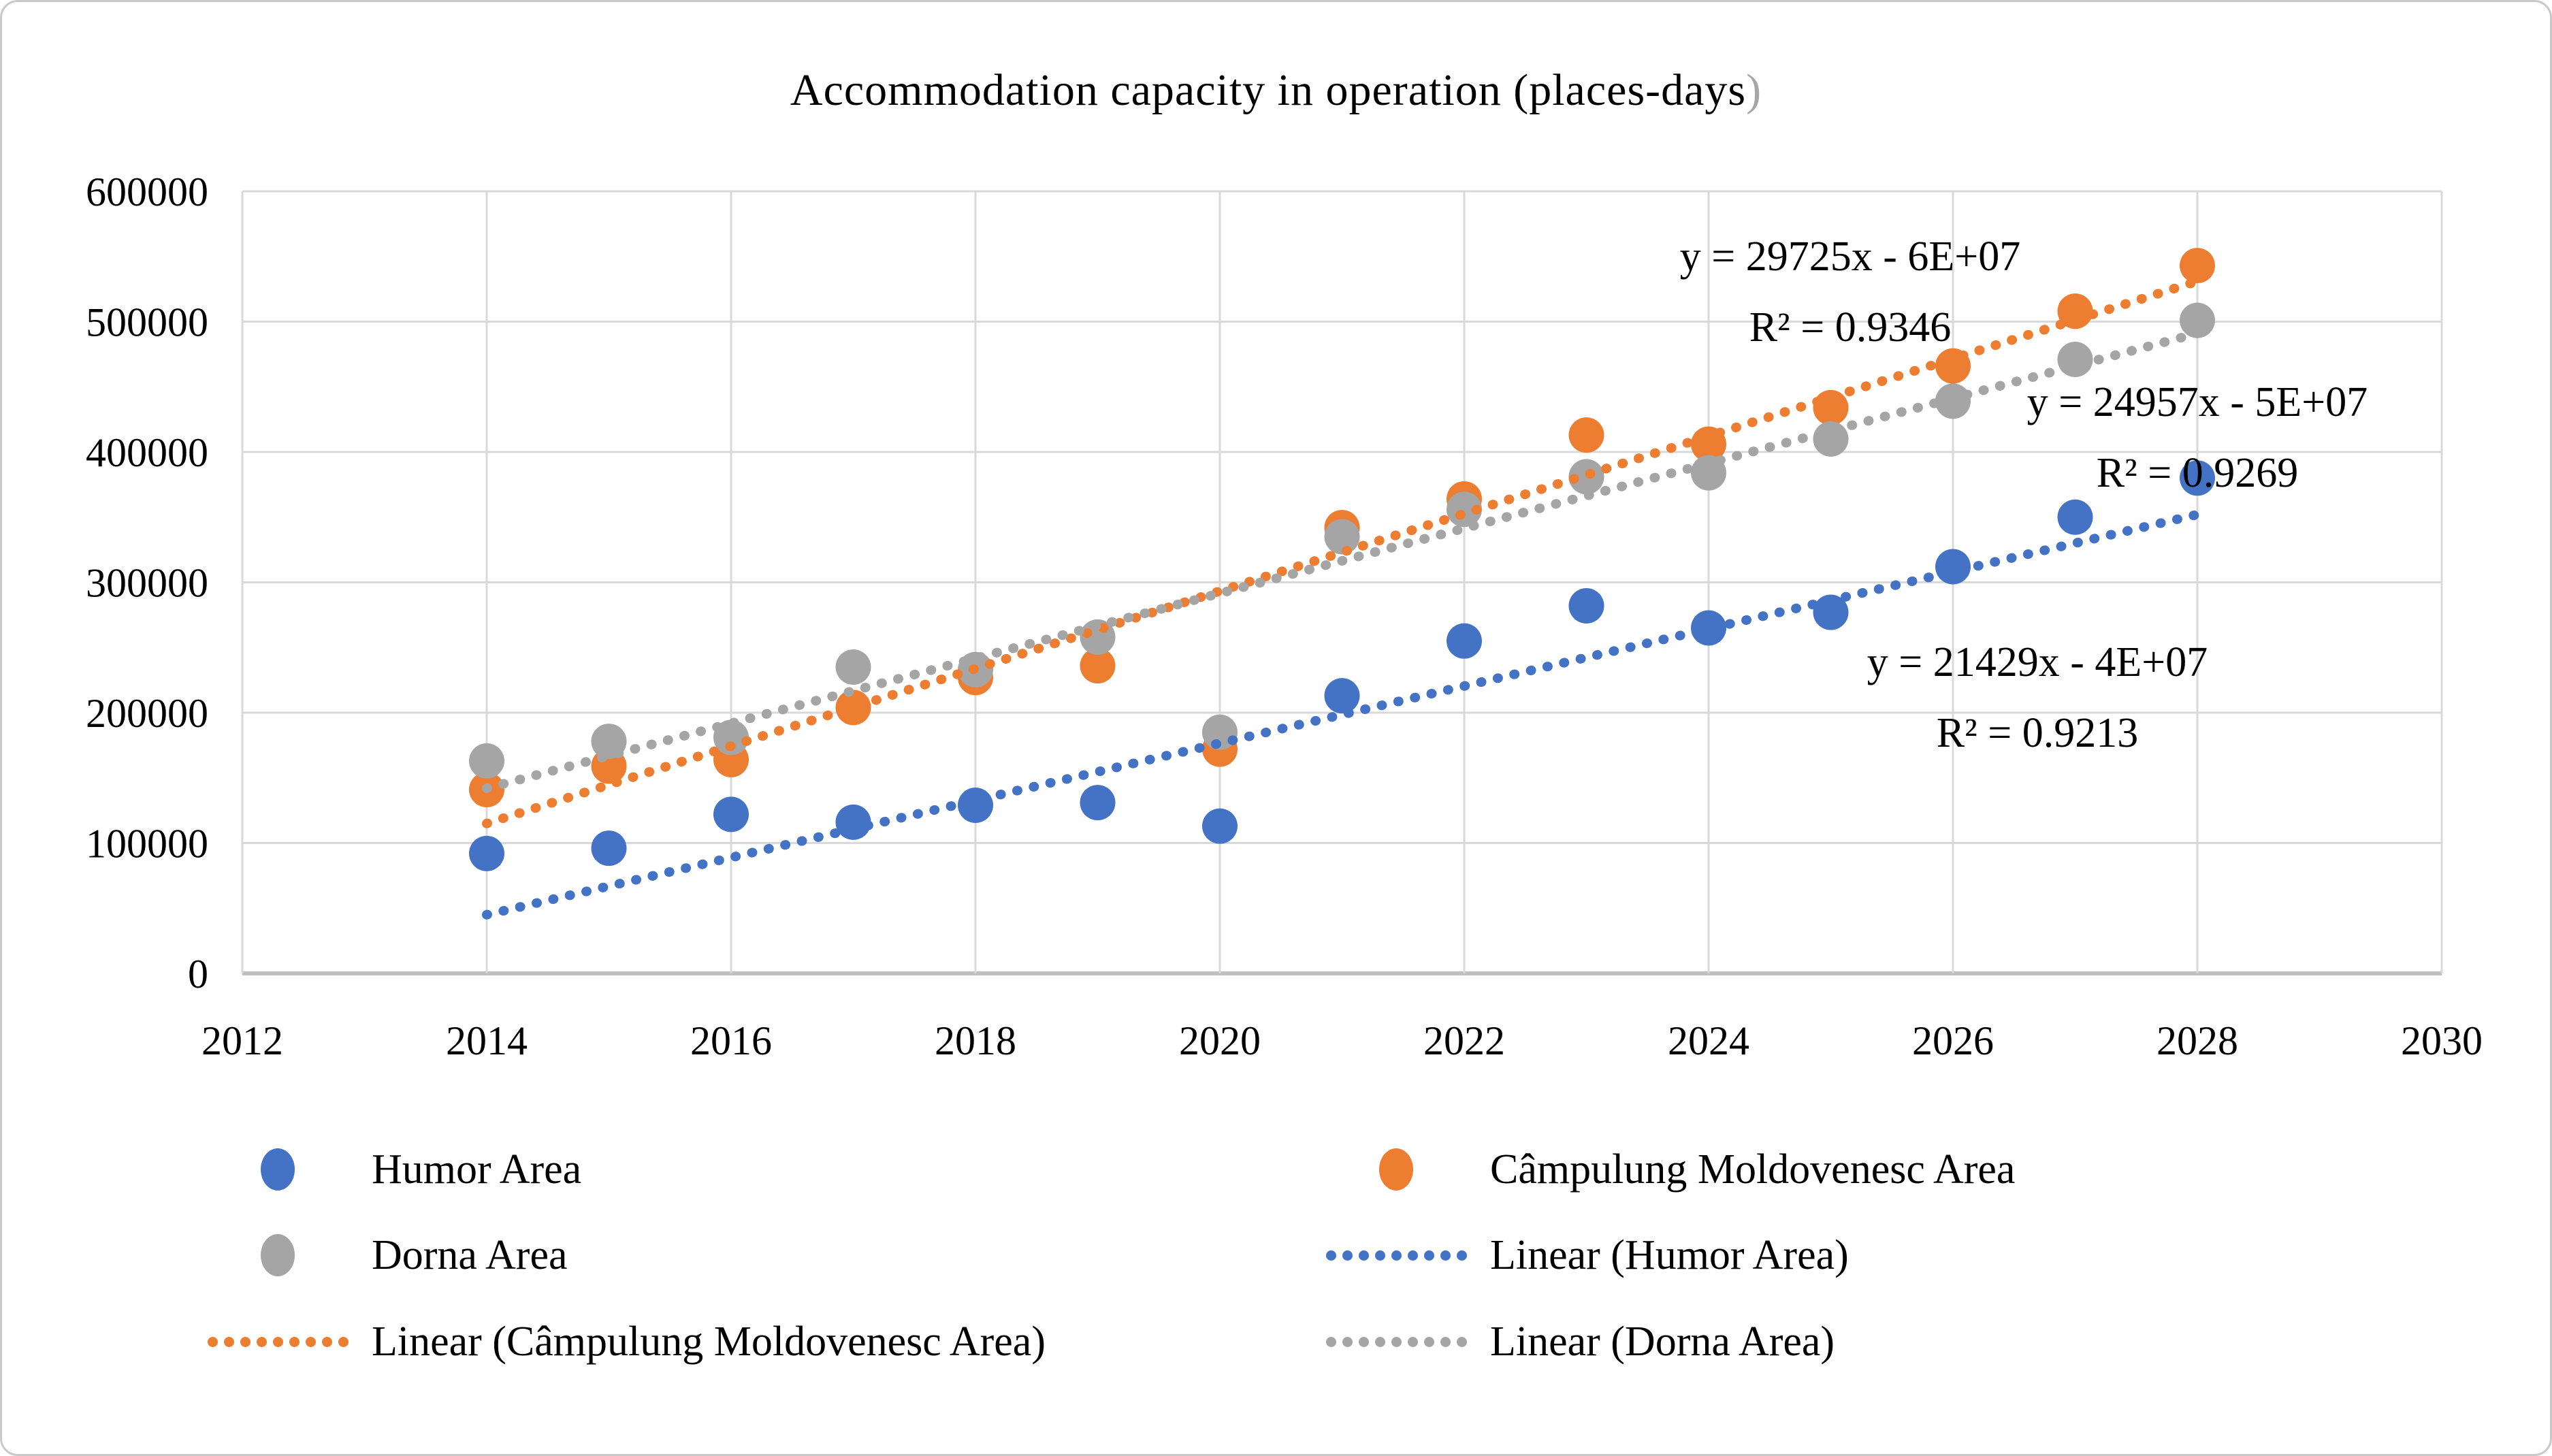  Describe the element at coordinates (853, 822) in the screenshot. I see `point-humor-area-2017` at that location.